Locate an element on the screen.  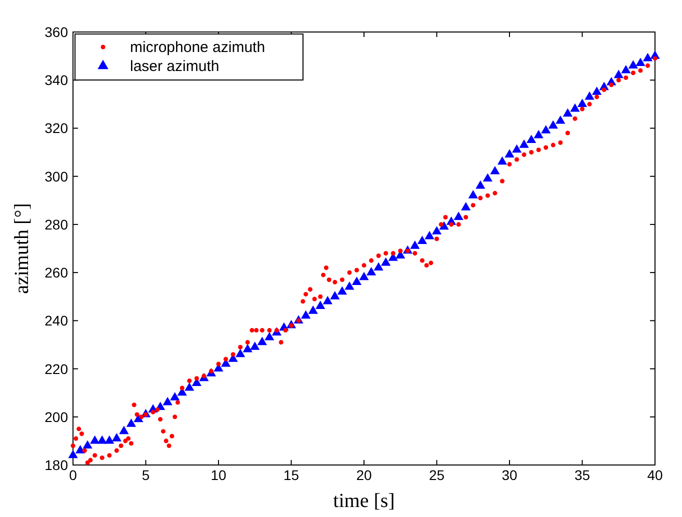
y-tick-label: 280 is located at coordinates (56, 224).